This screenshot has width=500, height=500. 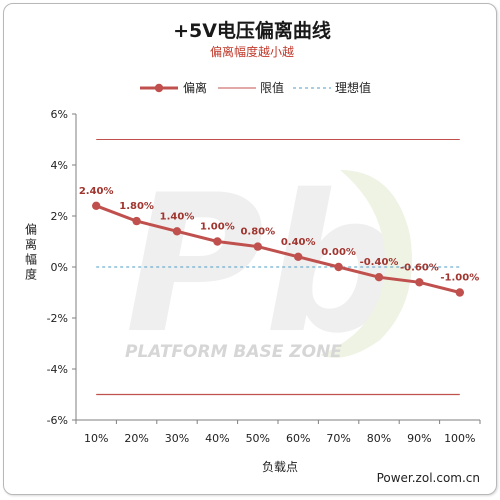 What do you see at coordinates (57, 369) in the screenshot?
I see `y-tick-label: -4%` at bounding box center [57, 369].